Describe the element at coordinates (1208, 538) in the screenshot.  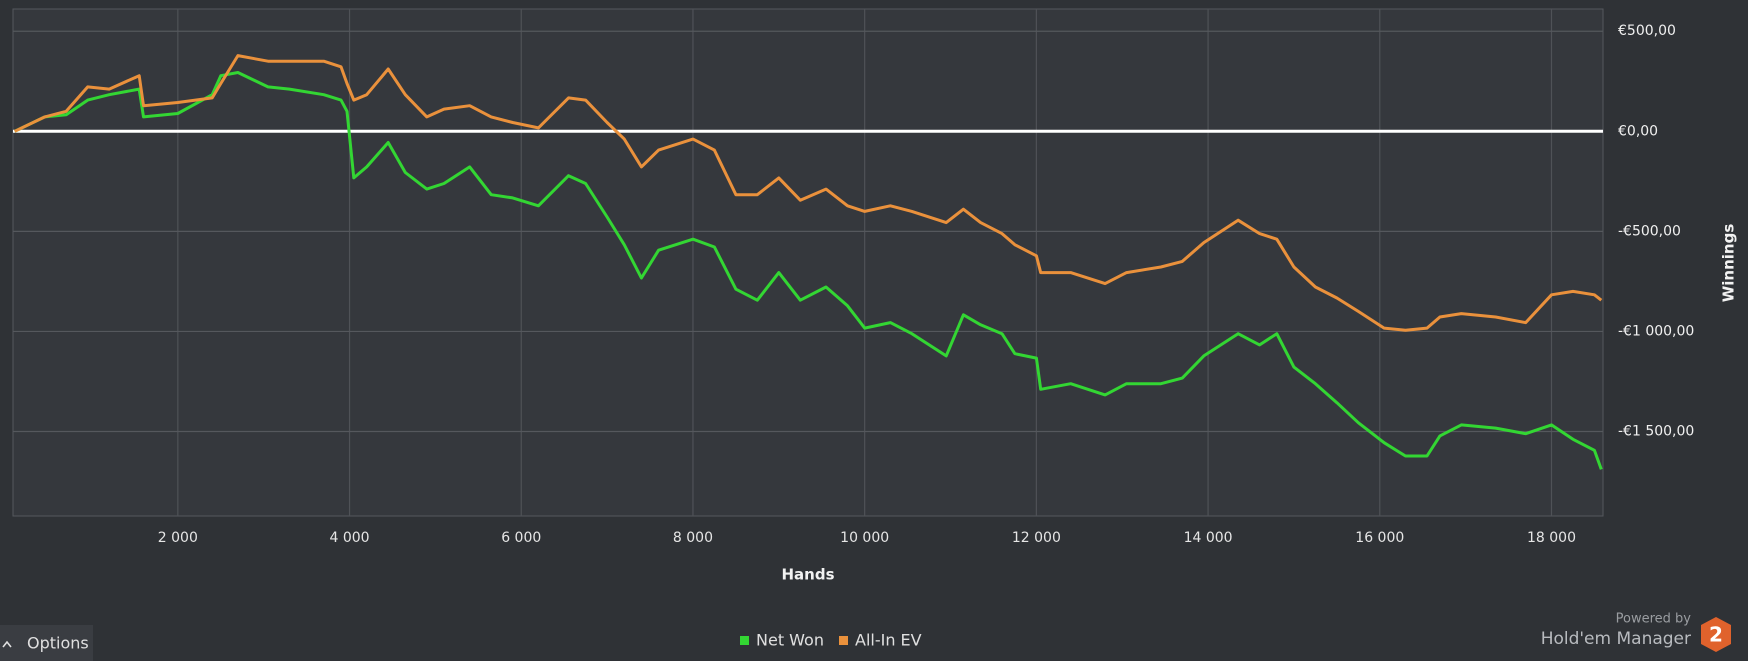
I see `x-tick-label: 14 000` at that location.